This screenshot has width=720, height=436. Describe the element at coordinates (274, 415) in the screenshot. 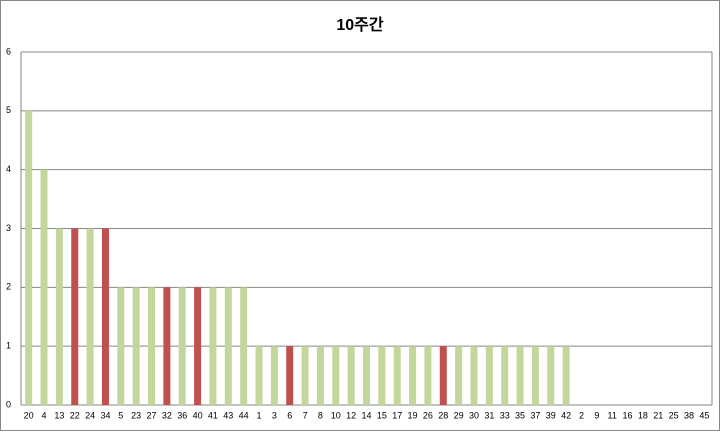

I see `x-tick-label: 3` at that location.